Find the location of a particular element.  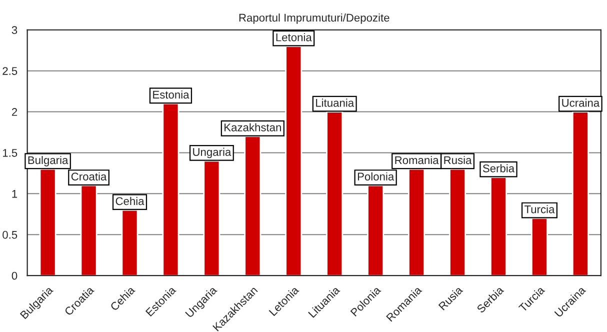

y-tick-label: 0.5 is located at coordinates (10, 234).